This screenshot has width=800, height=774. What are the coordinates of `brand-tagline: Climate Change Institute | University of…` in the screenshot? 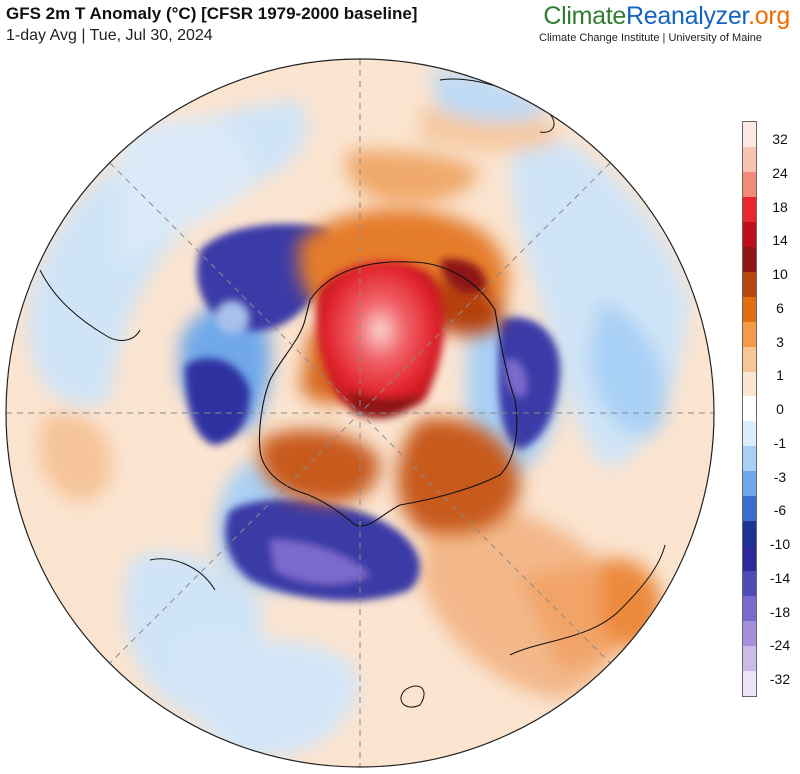 It's located at (650, 38).